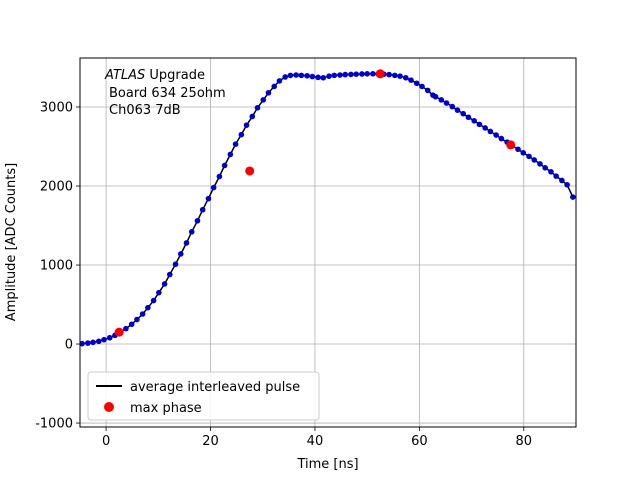 The image size is (640, 480). Describe the element at coordinates (145, 110) in the screenshot. I see `annotation-line3: Ch063 7dB` at that location.